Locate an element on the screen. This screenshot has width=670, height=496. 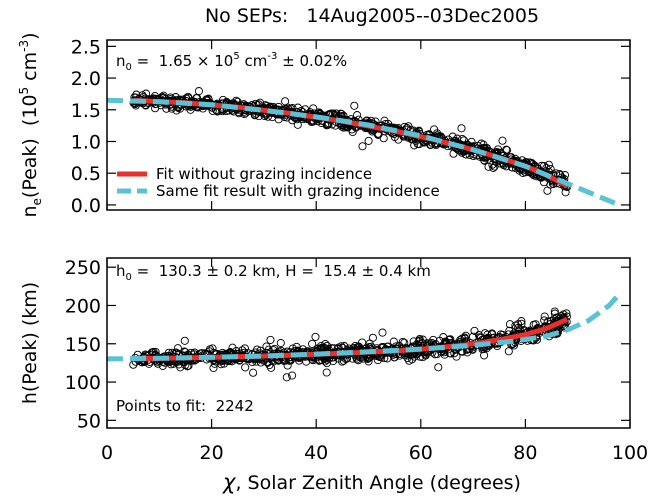
x-tick-labels: 0 20 40 60 80 100 is located at coordinates (374, 453).